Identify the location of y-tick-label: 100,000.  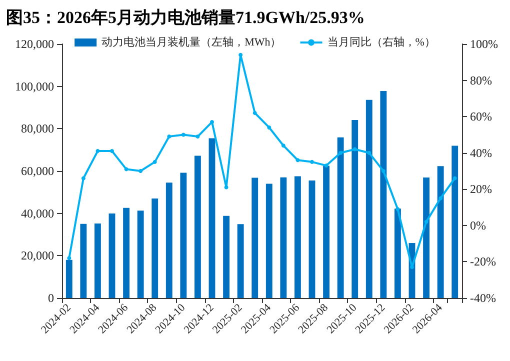
(34, 86).